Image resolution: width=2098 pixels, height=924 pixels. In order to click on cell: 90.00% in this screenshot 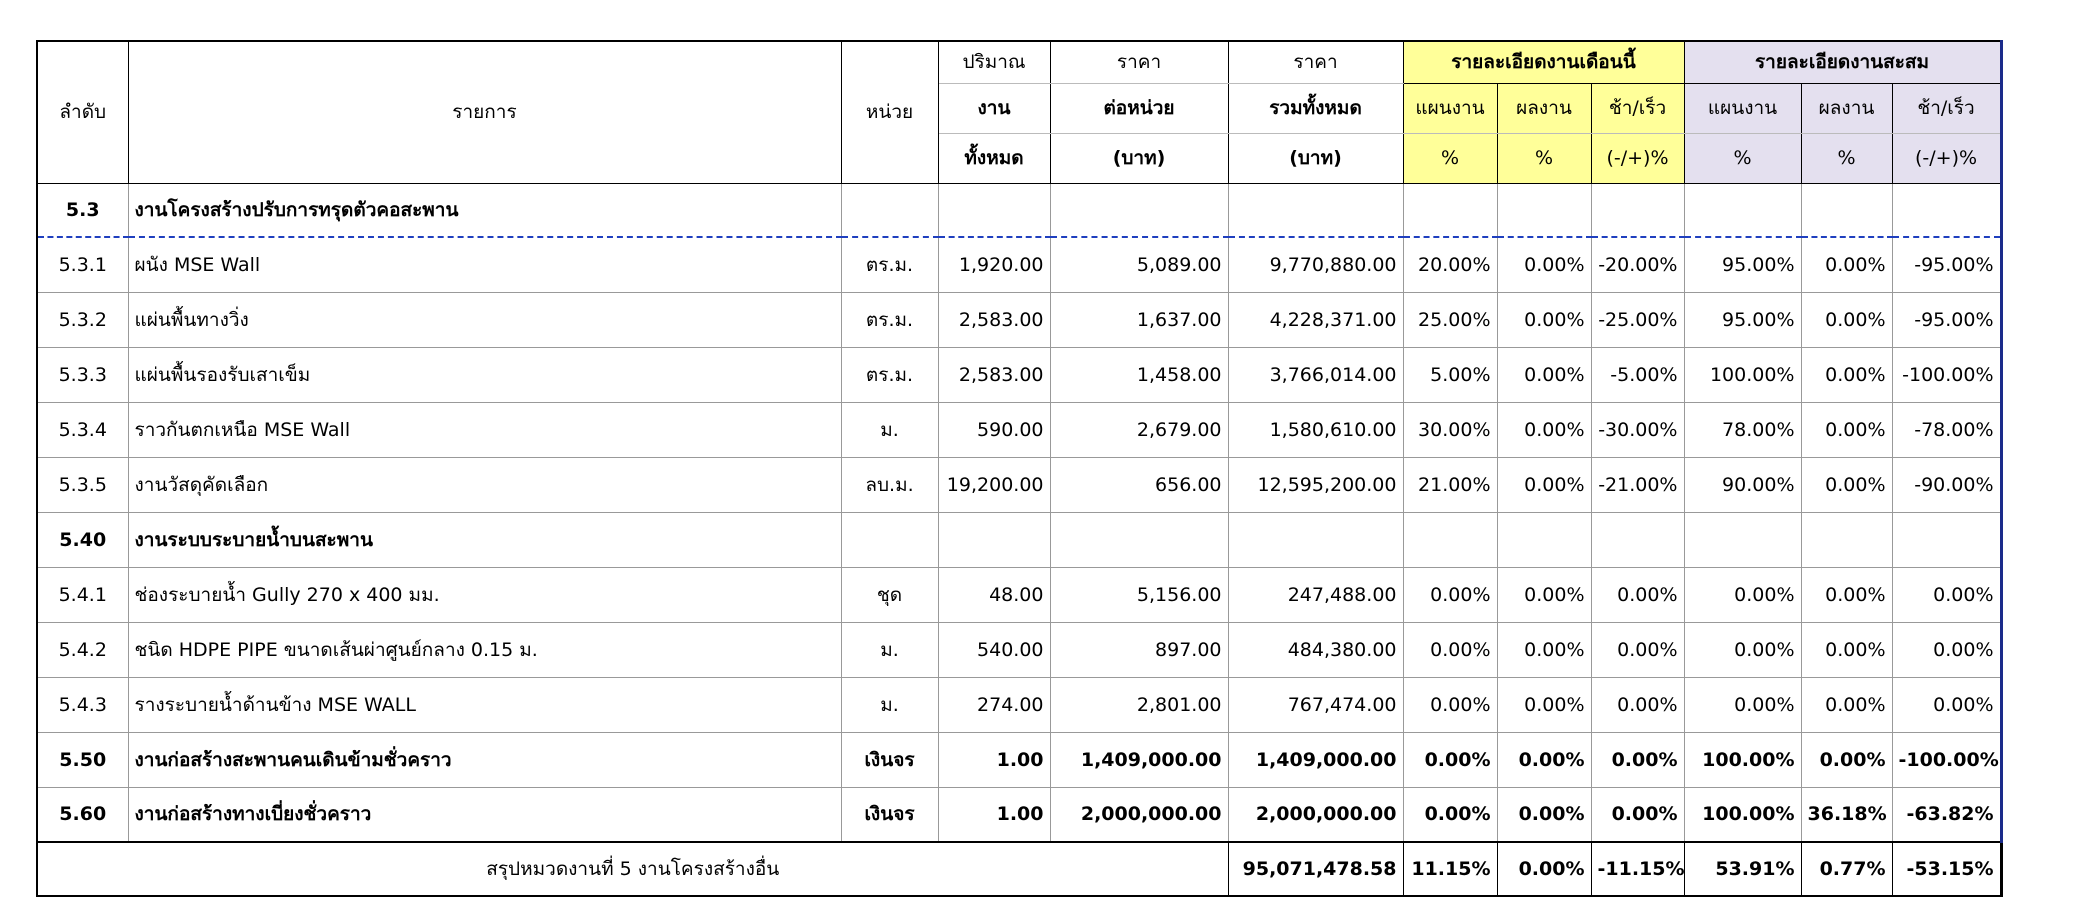, I will do `click(1742, 484)`.